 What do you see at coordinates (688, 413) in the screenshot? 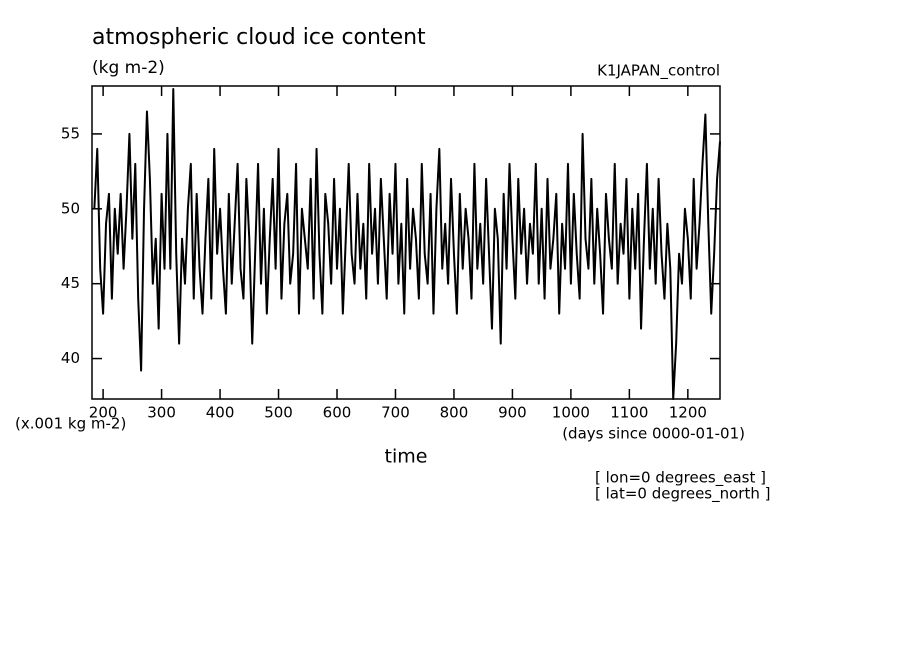
I see `x-tick-label: 1200` at bounding box center [688, 413].